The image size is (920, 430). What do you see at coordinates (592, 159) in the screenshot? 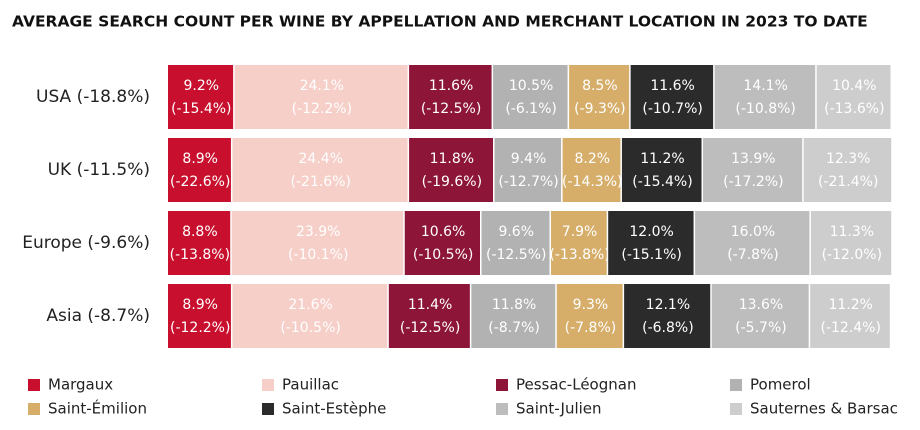
I see `value-label: 8.2%` at bounding box center [592, 159].